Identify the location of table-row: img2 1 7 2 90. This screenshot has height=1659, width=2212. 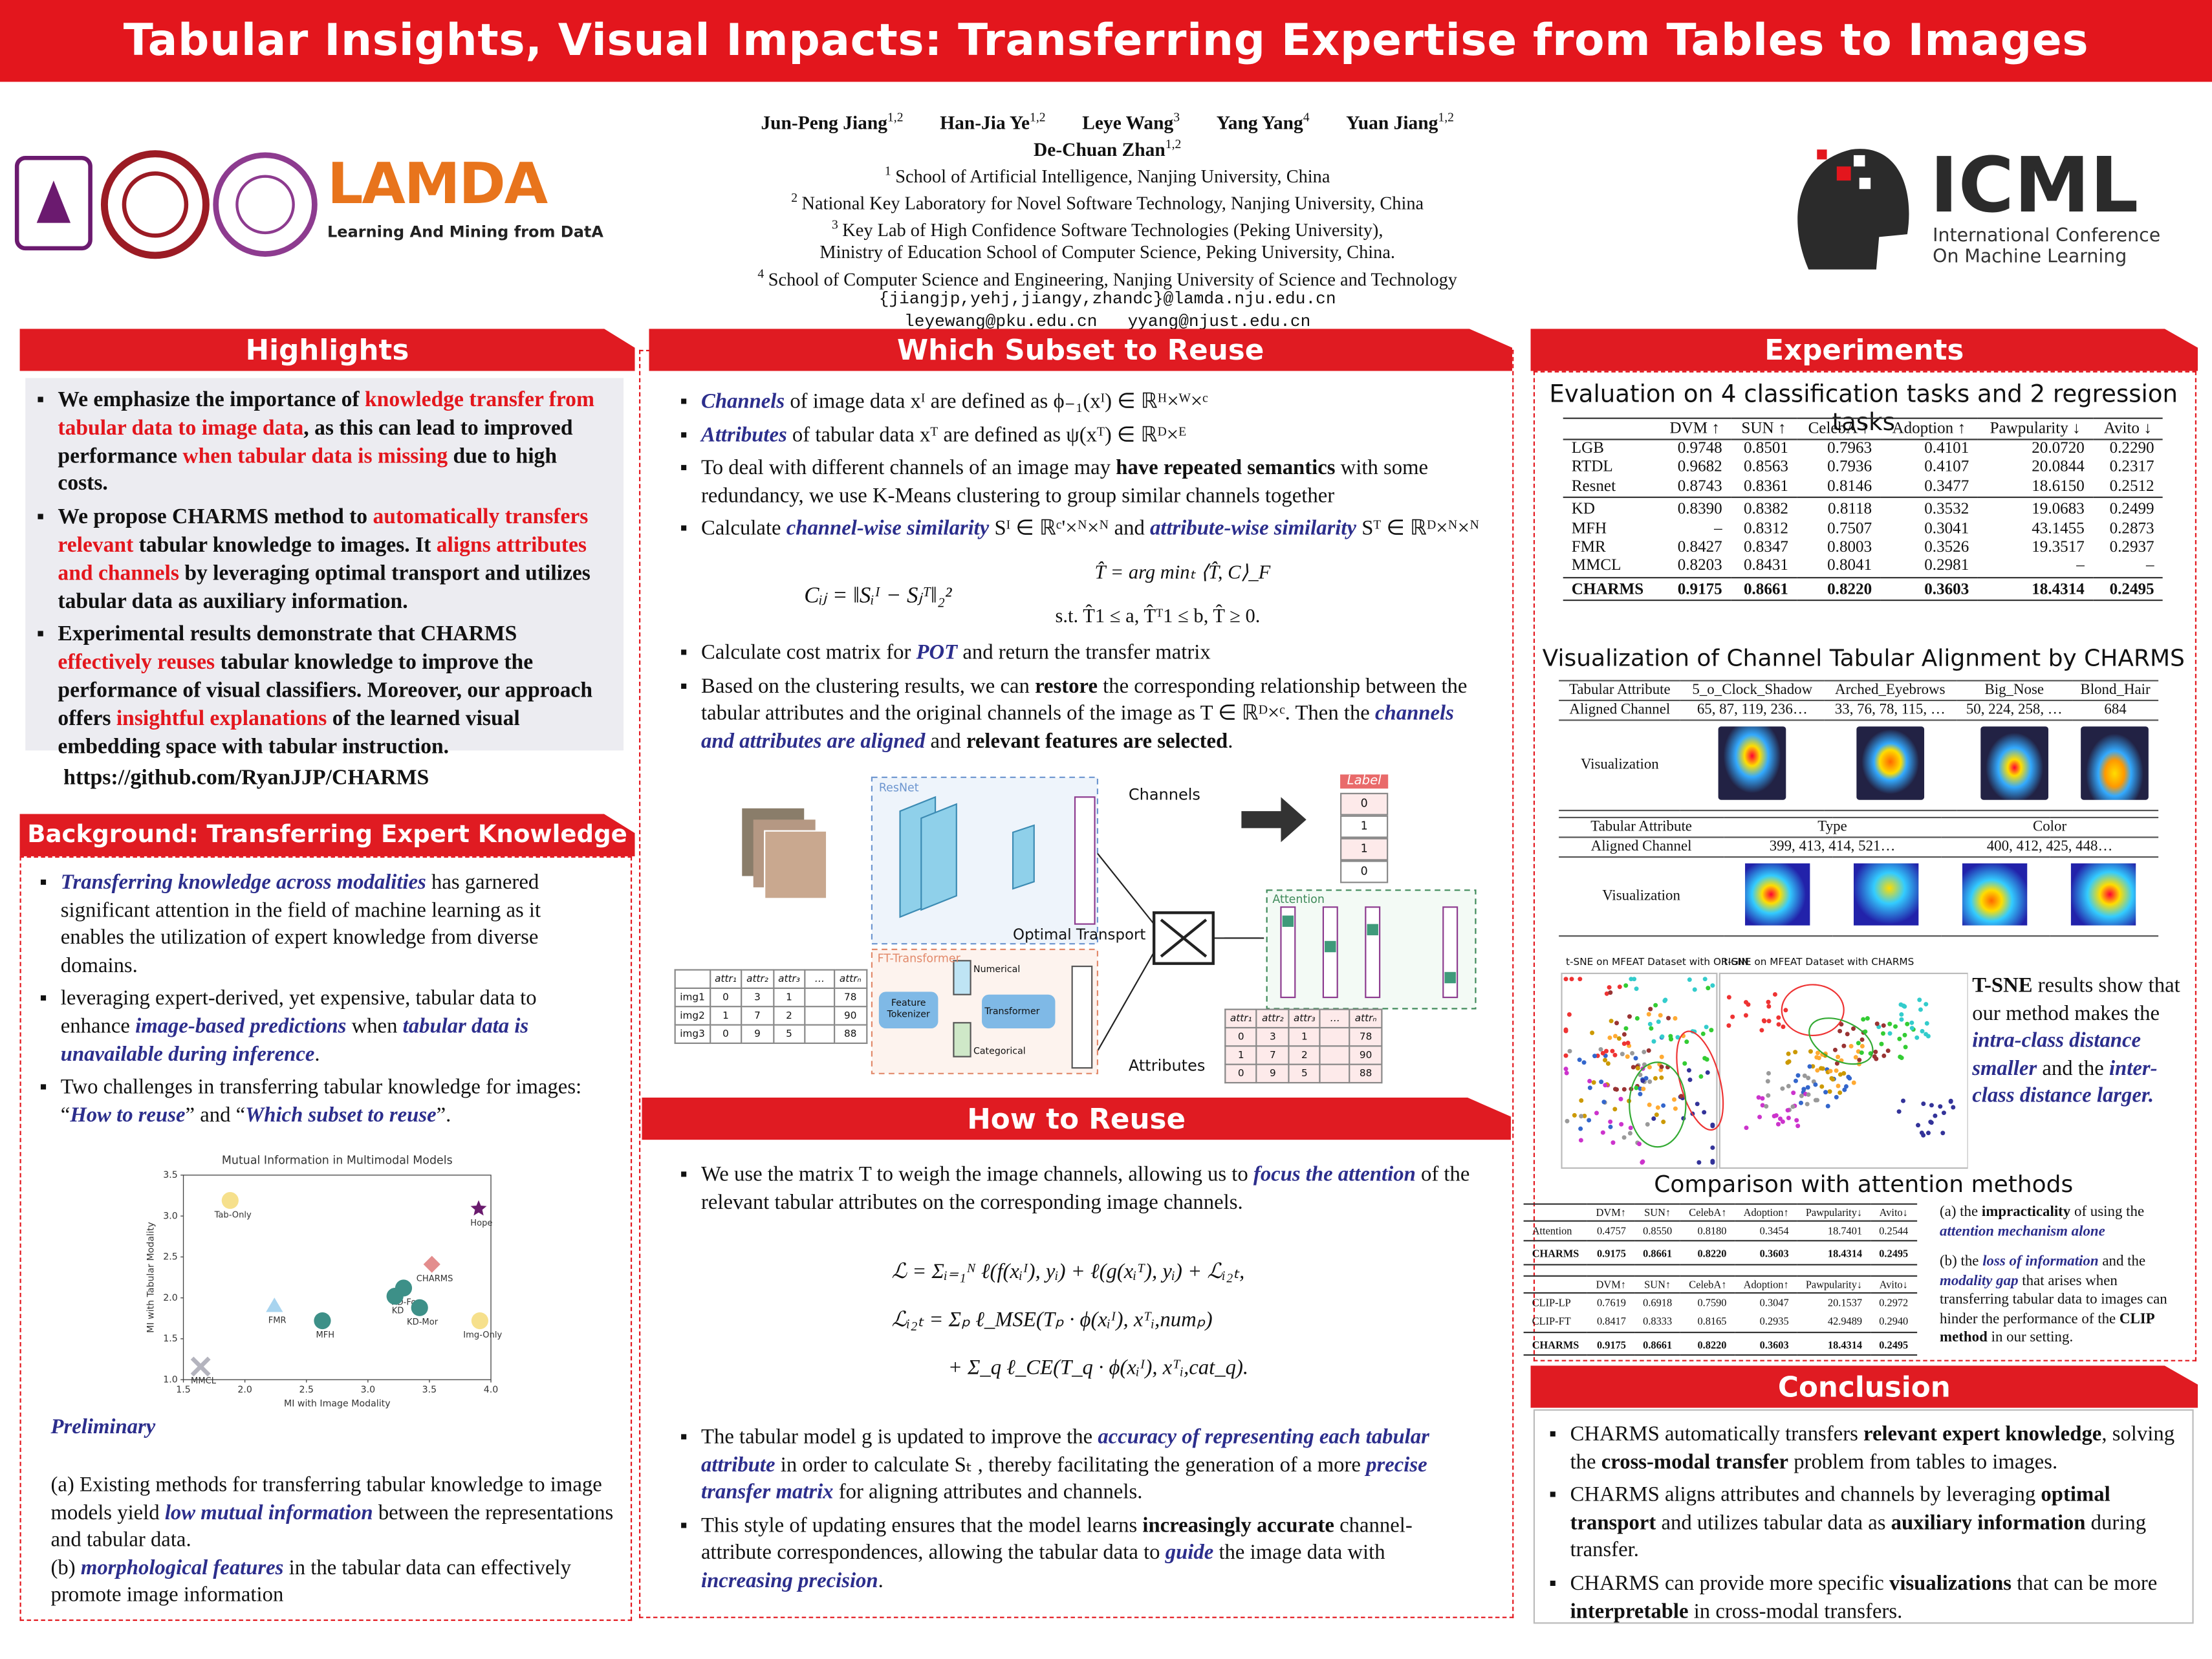
(770, 1016).